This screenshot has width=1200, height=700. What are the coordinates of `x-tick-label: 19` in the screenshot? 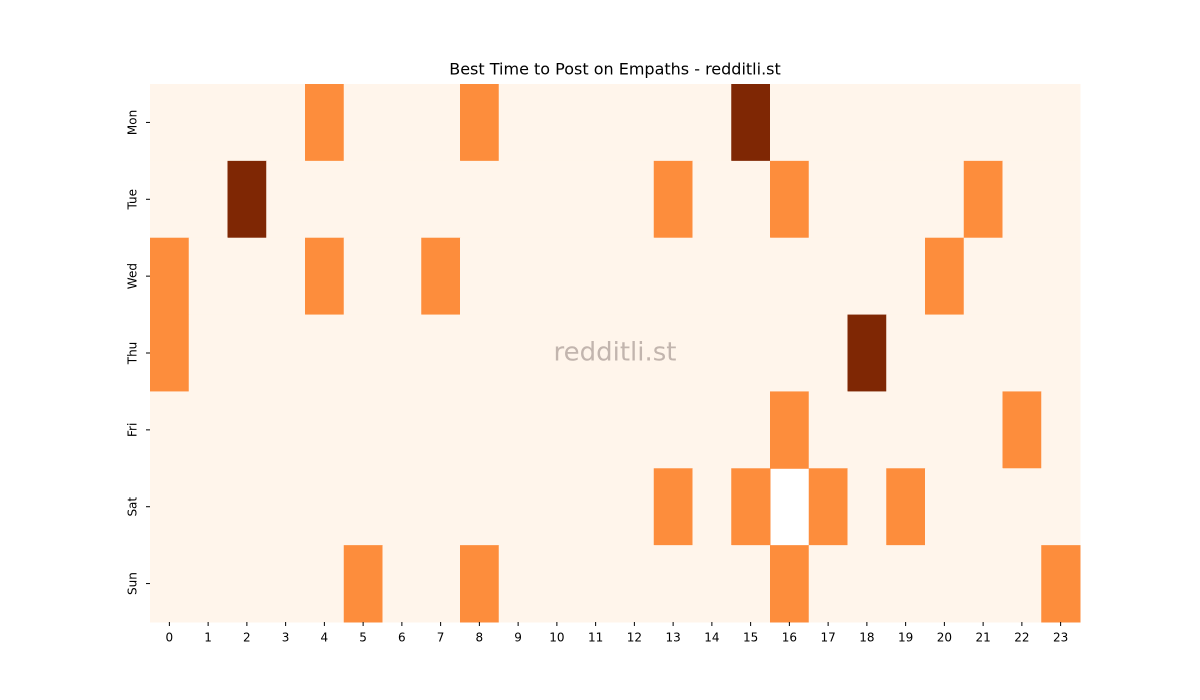 It's located at (905, 638).